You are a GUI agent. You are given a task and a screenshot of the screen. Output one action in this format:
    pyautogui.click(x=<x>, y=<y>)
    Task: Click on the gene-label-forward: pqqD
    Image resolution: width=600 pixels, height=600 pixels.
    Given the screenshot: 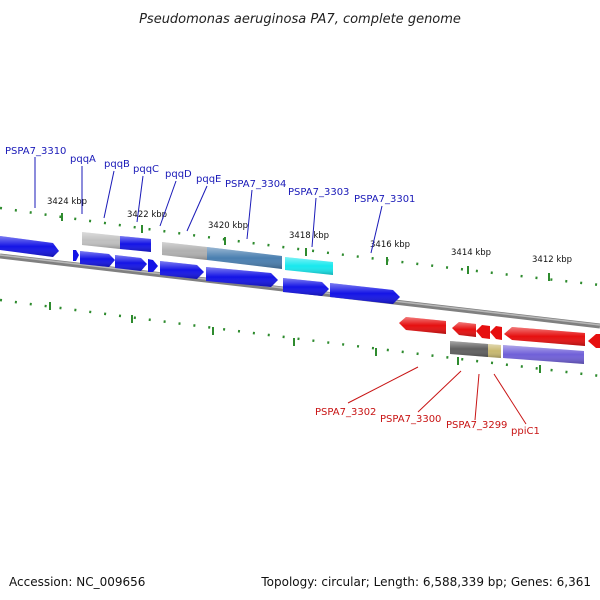 What is the action you would take?
    pyautogui.click(x=178, y=174)
    